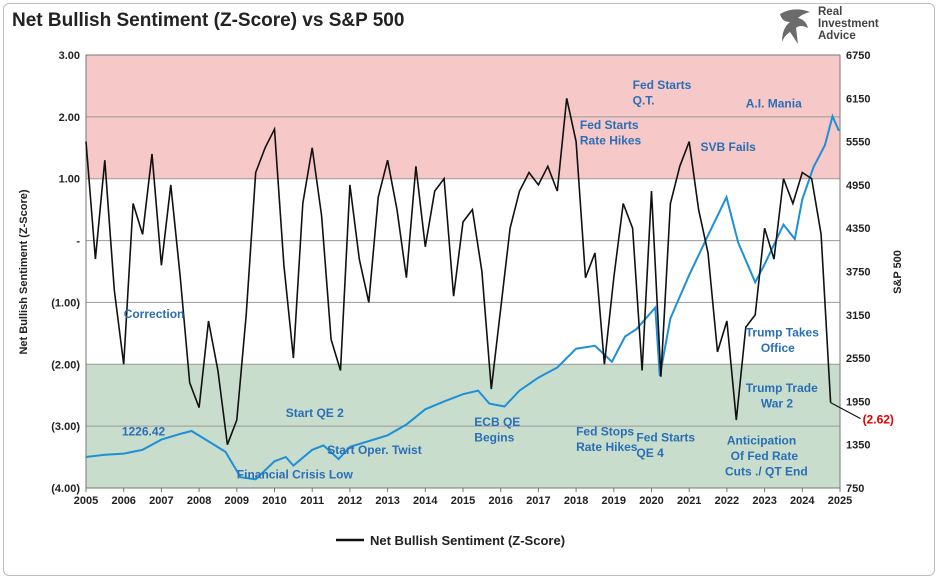  Describe the element at coordinates (845, 411) in the screenshot. I see `callout-leader` at that location.